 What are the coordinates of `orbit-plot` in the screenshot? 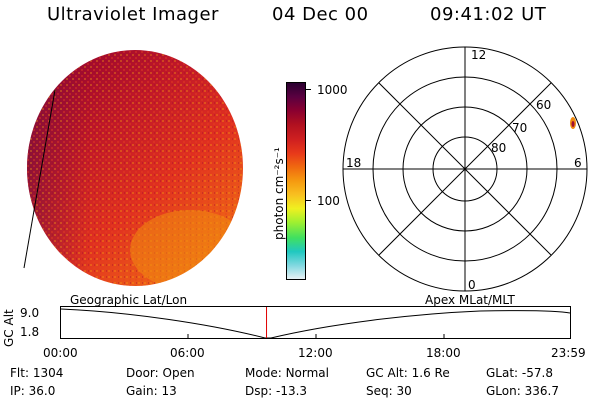 It's located at (315, 322).